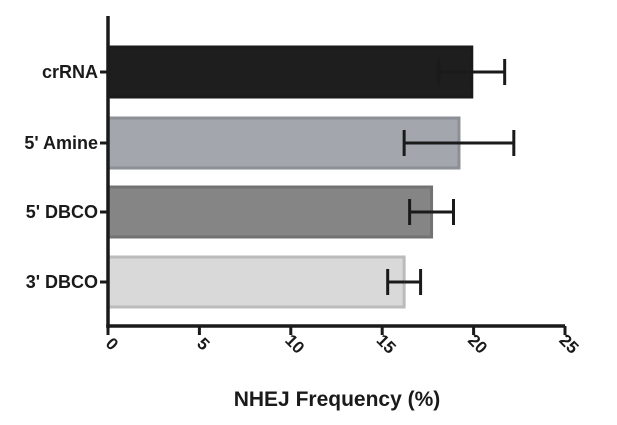 The width and height of the screenshot is (617, 425). I want to click on category-label: crRNA, so click(70, 72).